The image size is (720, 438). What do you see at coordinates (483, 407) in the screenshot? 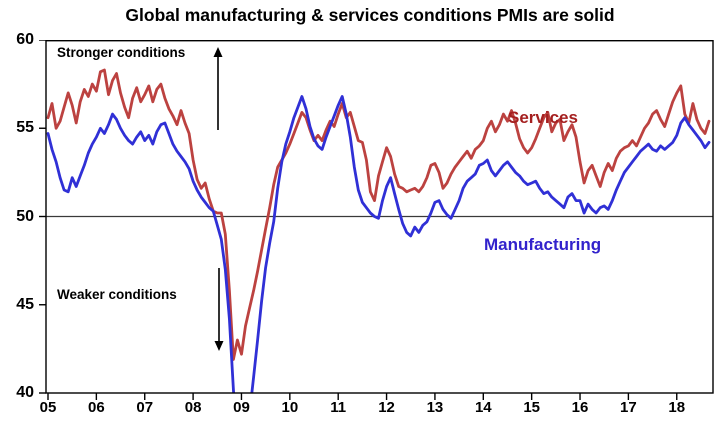
I see `x-tick-label: 14` at bounding box center [483, 407].